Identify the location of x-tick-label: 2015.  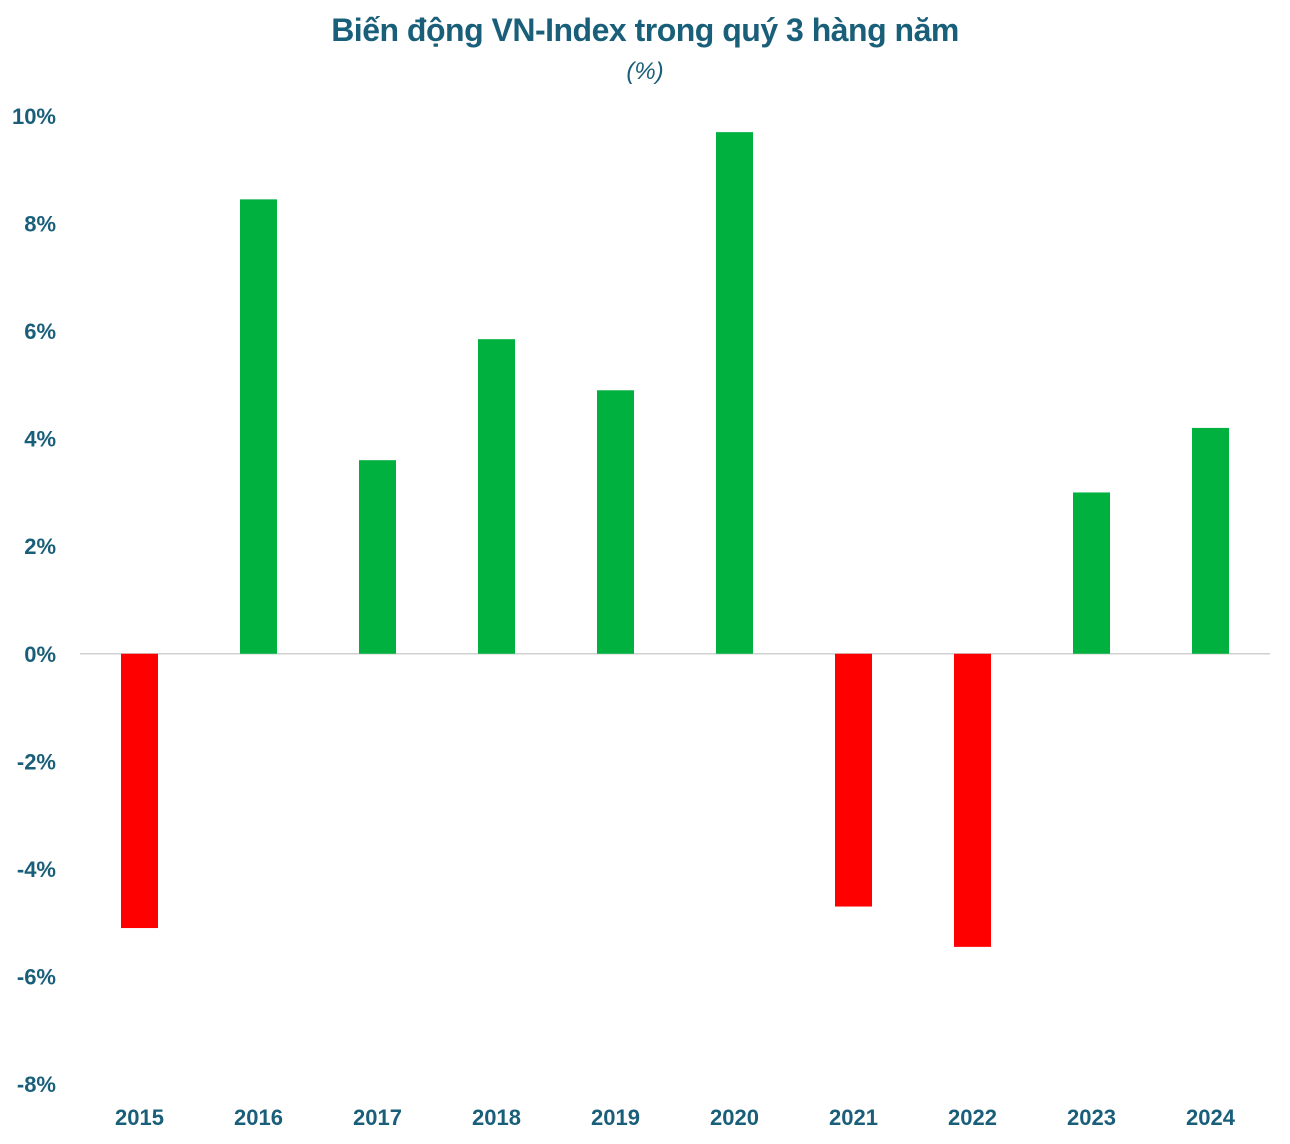
(139, 1117).